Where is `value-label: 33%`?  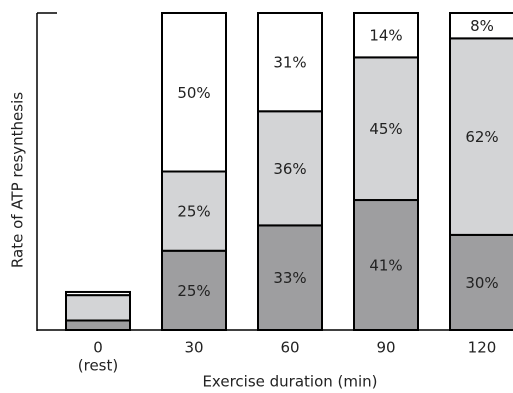
value-label: 33% is located at coordinates (289, 278).